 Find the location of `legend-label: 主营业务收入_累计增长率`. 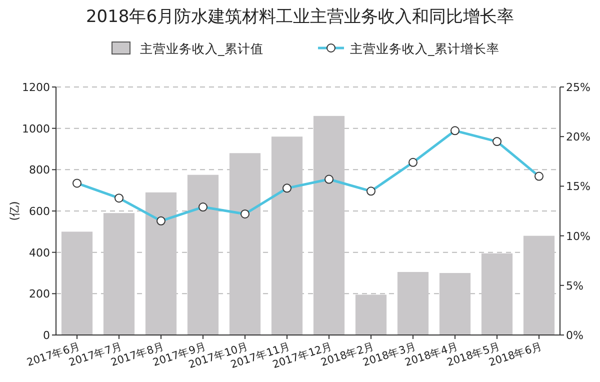

legend-label: 主营业务收入_累计增长率 is located at coordinates (425, 48).